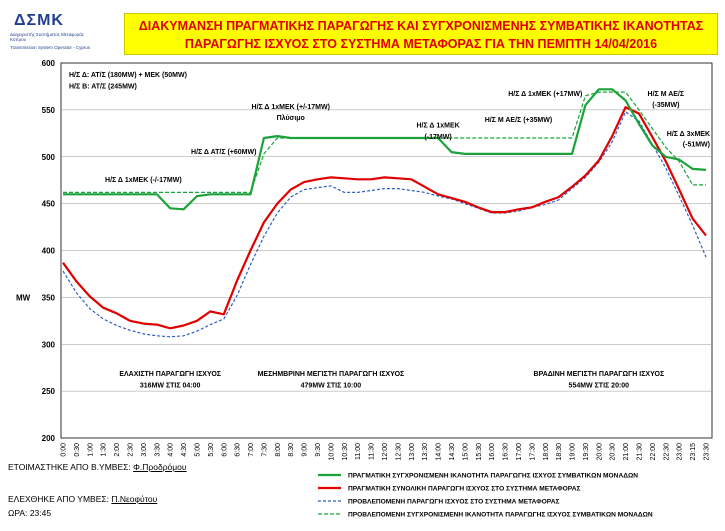  I want to click on x-tick-label: 3:30, so click(157, 450).